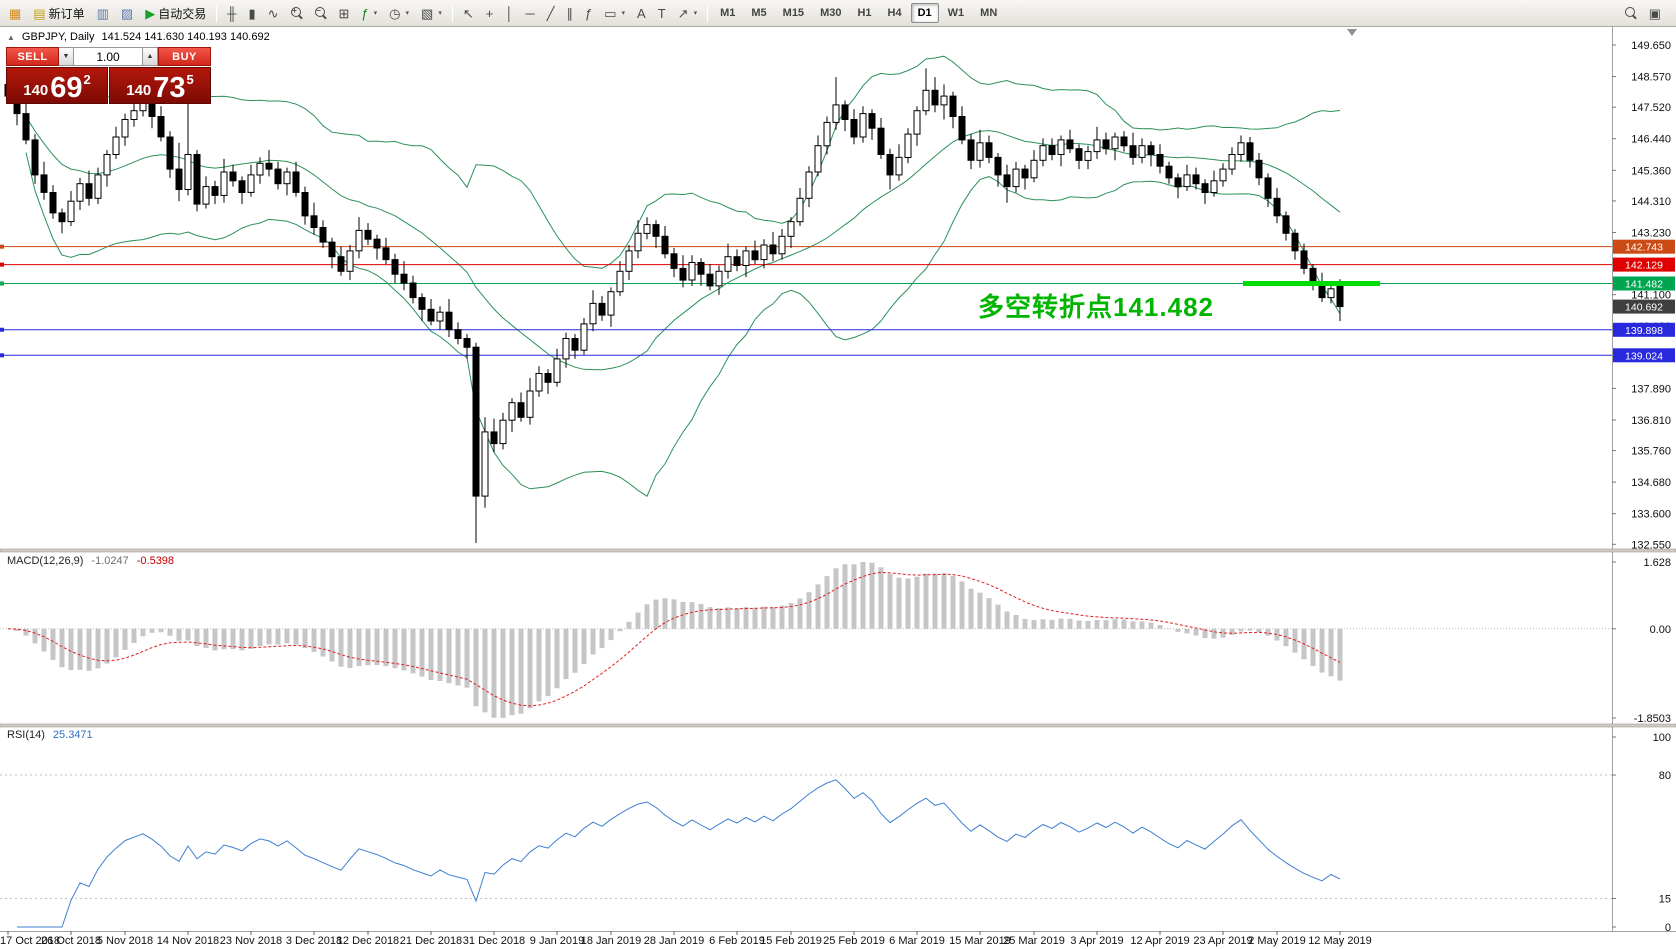  Describe the element at coordinates (1651, 515) in the screenshot. I see `svg-text: 133.600` at that location.